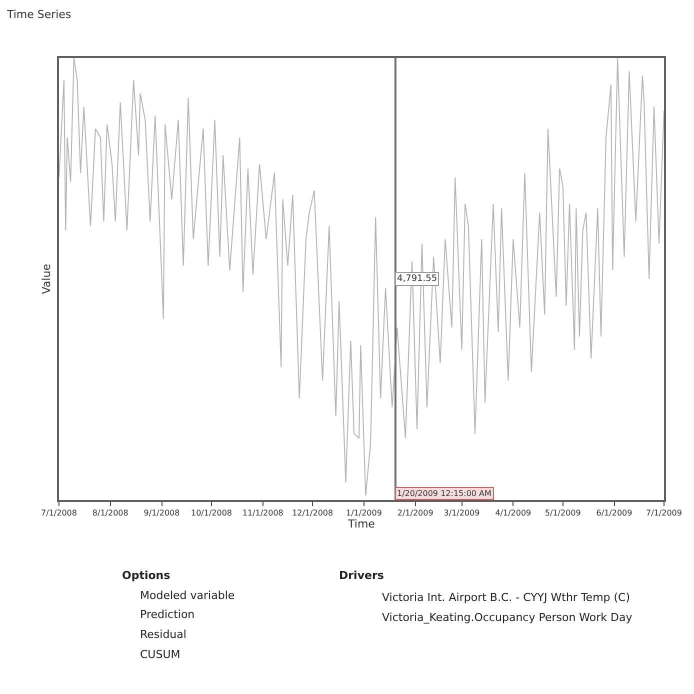 The width and height of the screenshot is (694, 694). What do you see at coordinates (444, 493) in the screenshot?
I see `ref-line-label: 1/20/2009 12:15:00 AM` at bounding box center [444, 493].